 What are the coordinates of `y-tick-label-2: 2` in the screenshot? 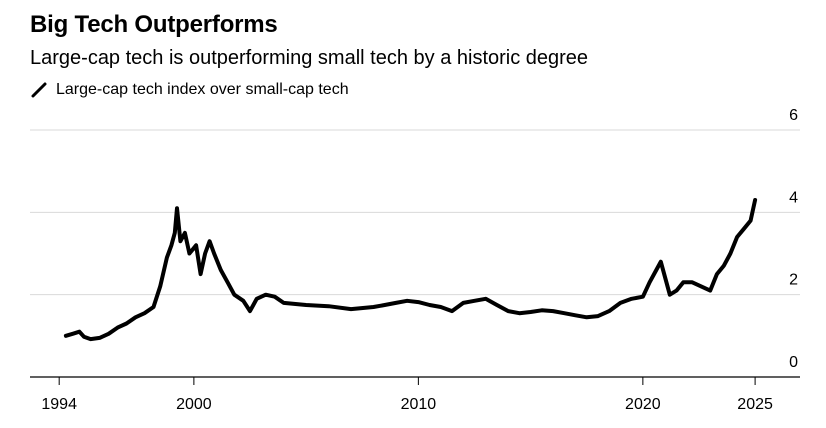 It's located at (793, 280).